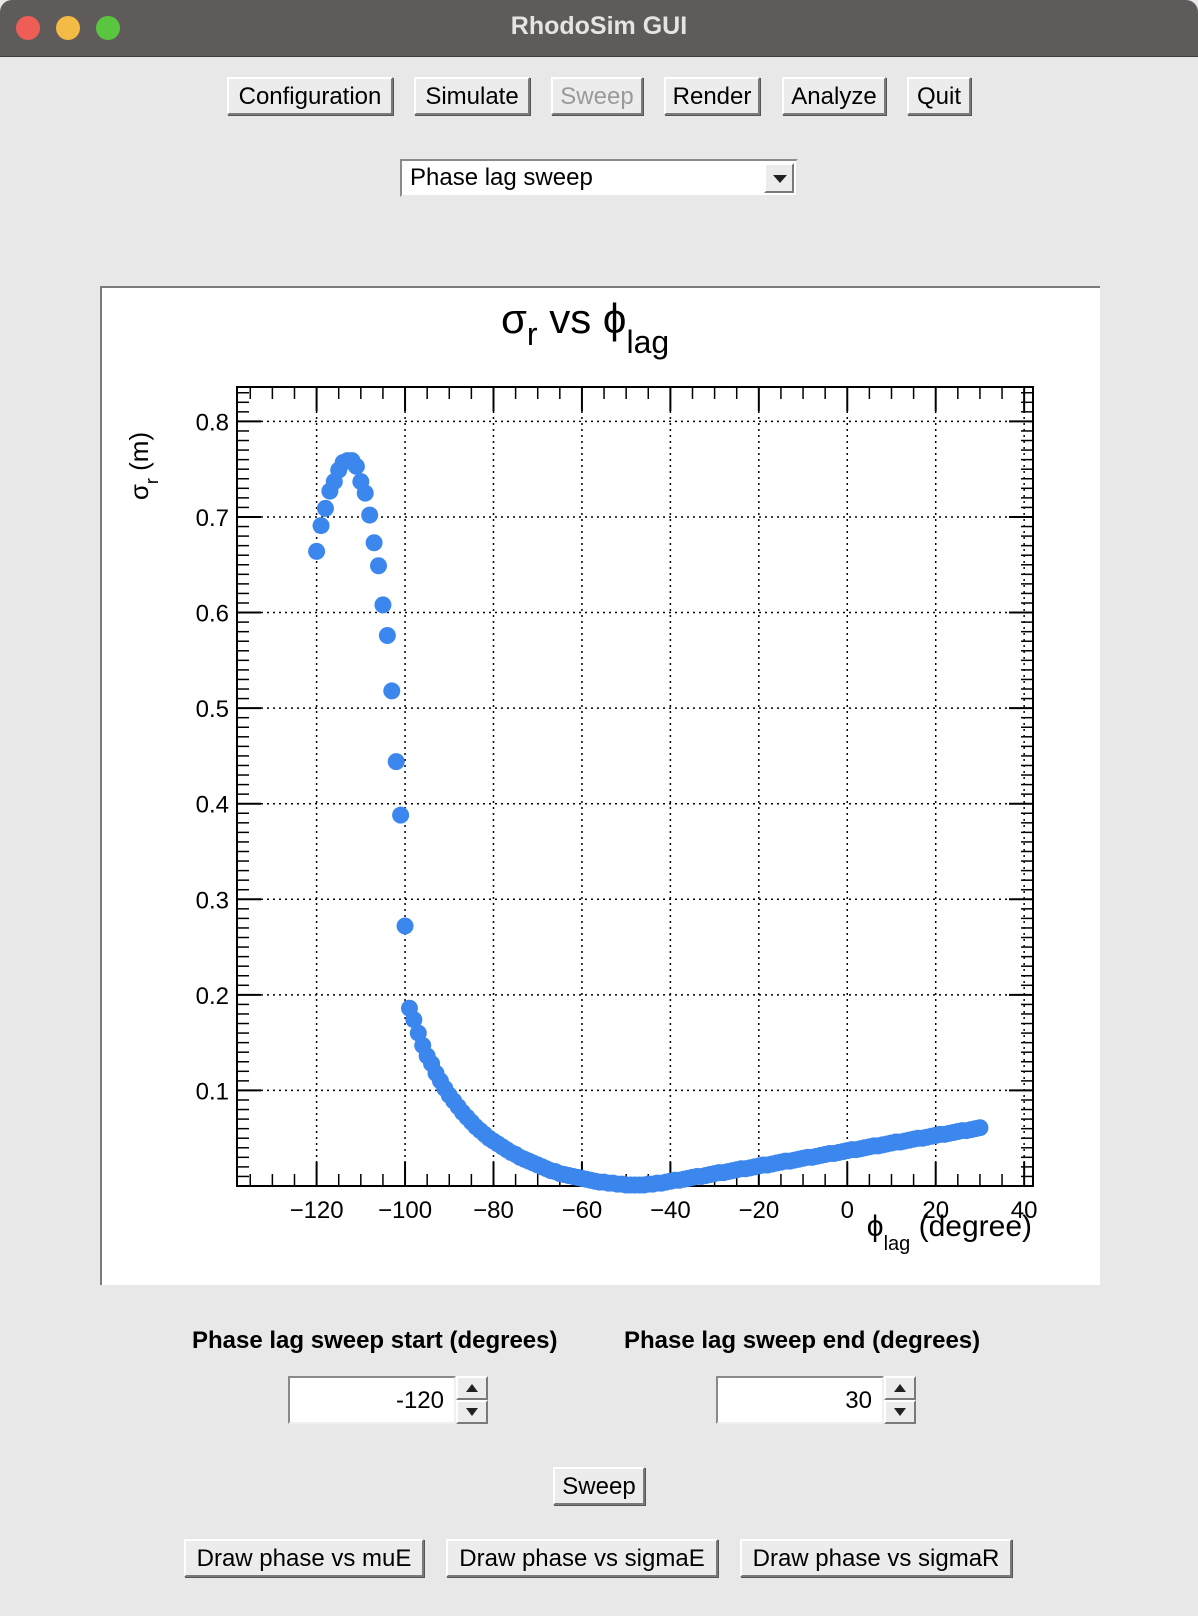 This screenshot has height=1616, width=1198. What do you see at coordinates (599, 1486) in the screenshot?
I see `sweep-button: Sweep` at bounding box center [599, 1486].